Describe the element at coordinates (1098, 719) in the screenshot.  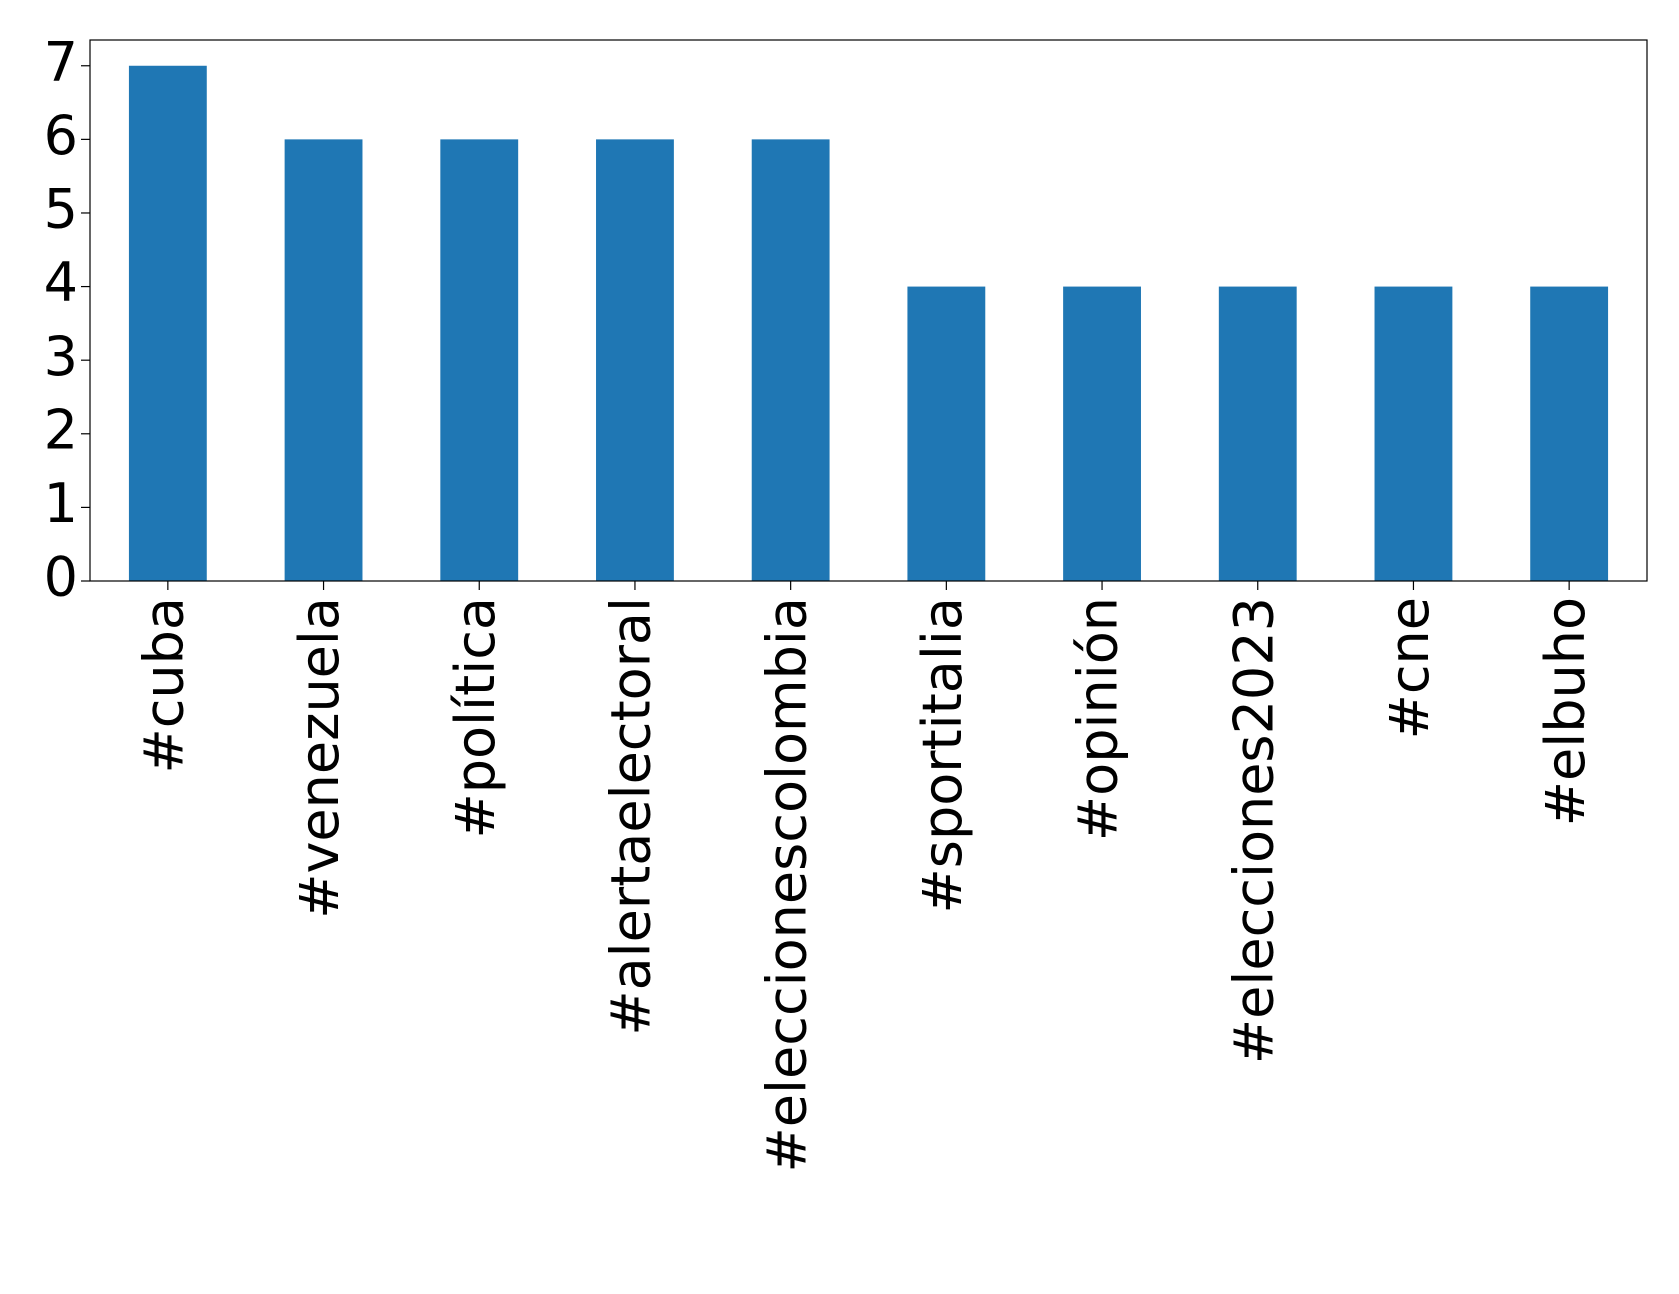
I see `x-tick-label: #opinión` at that location.